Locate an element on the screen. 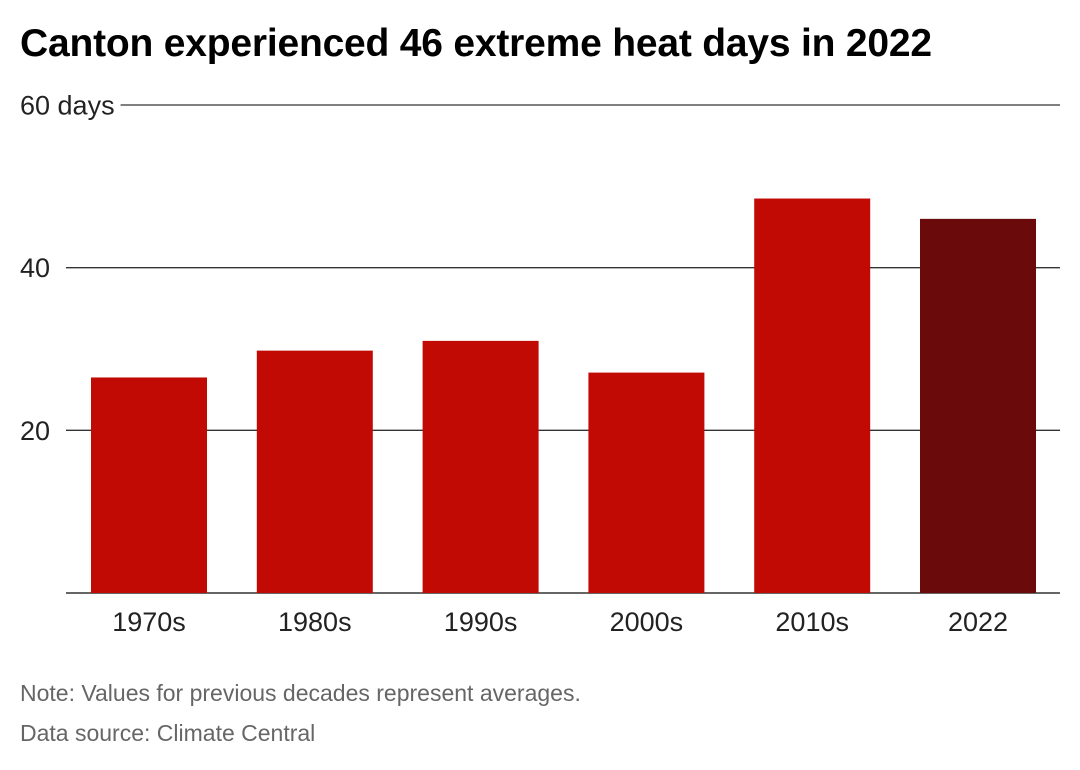 This screenshot has width=1080, height=770. y-tick-label: 20 is located at coordinates (35, 431).